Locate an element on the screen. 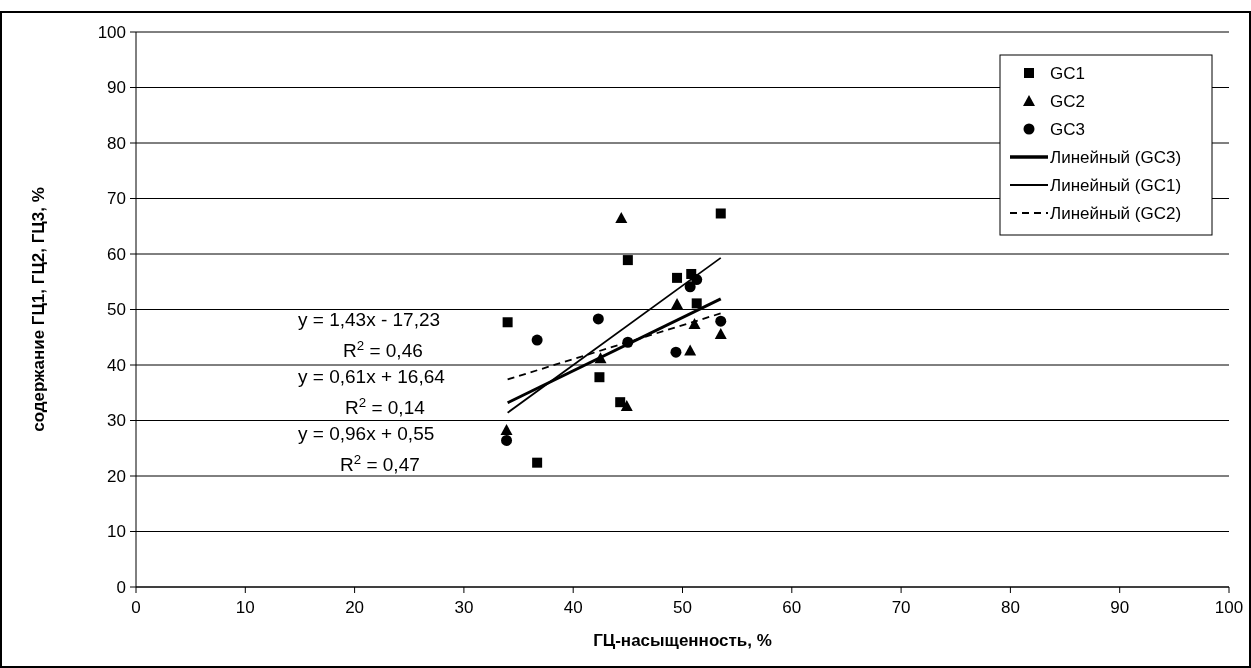  legend-label: GC3 is located at coordinates (1067, 129).